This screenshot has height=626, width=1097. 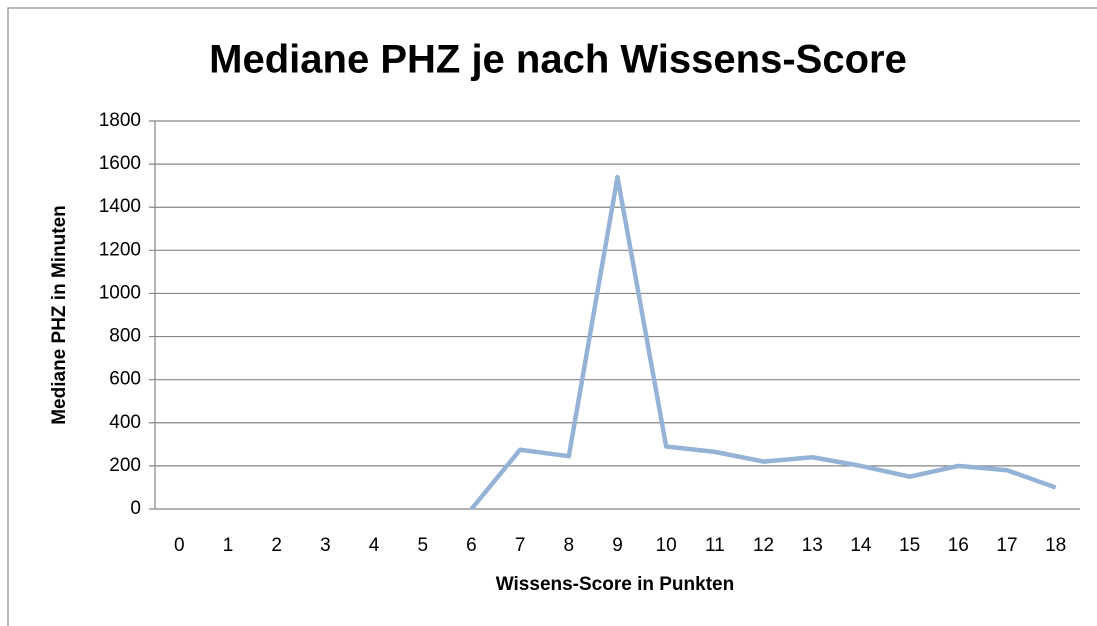 What do you see at coordinates (120, 163) in the screenshot?
I see `y-tick-label: 1600` at bounding box center [120, 163].